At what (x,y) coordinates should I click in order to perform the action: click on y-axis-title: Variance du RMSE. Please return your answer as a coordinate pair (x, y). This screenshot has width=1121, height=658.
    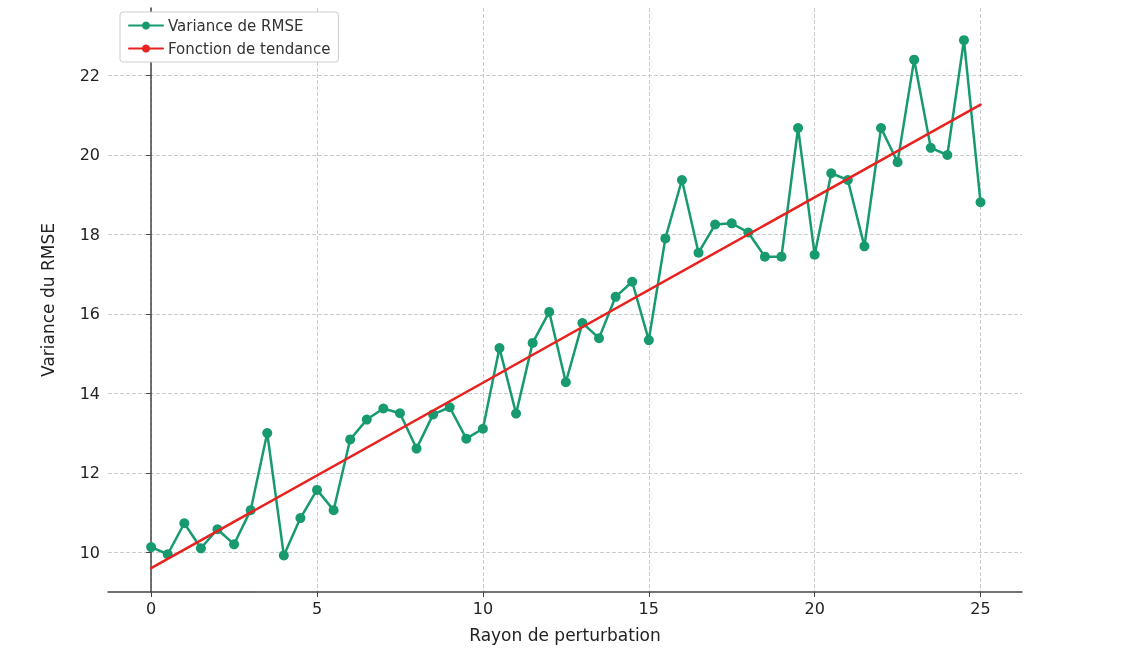
    Looking at the image, I should click on (47, 300).